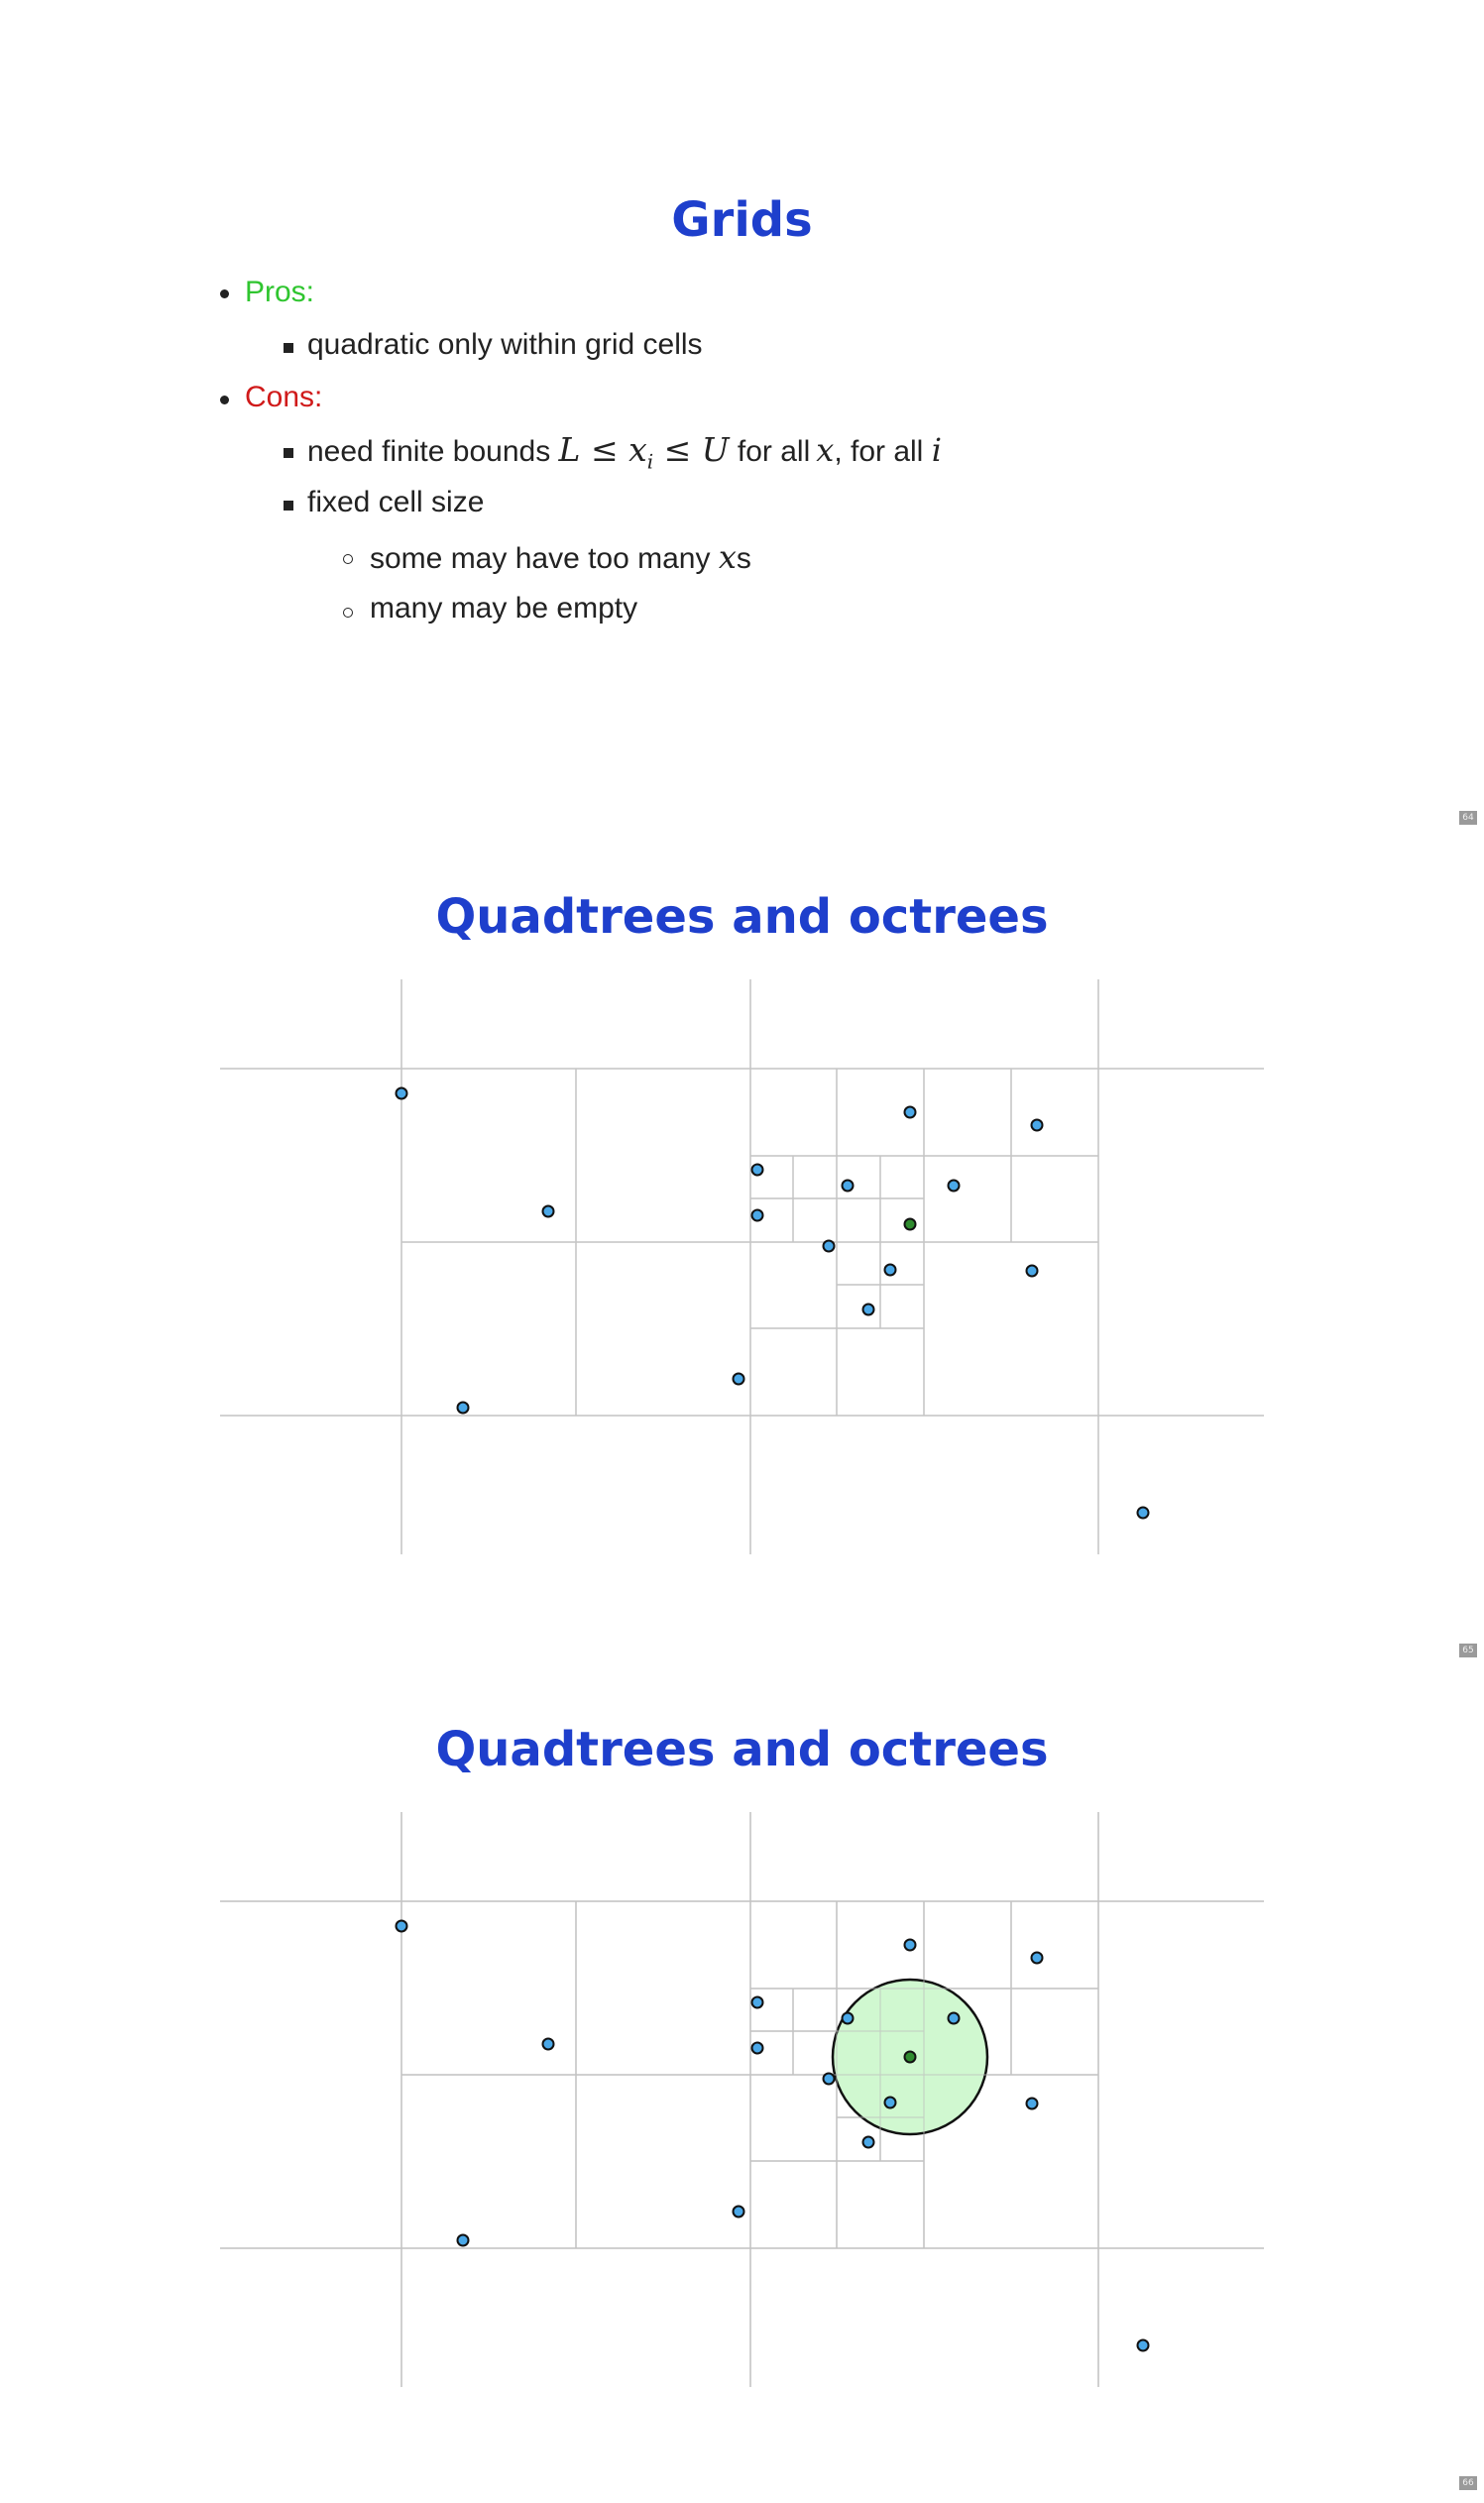 This screenshot has height=2503, width=1484. I want to click on math-subscript: i, so click(650, 461).